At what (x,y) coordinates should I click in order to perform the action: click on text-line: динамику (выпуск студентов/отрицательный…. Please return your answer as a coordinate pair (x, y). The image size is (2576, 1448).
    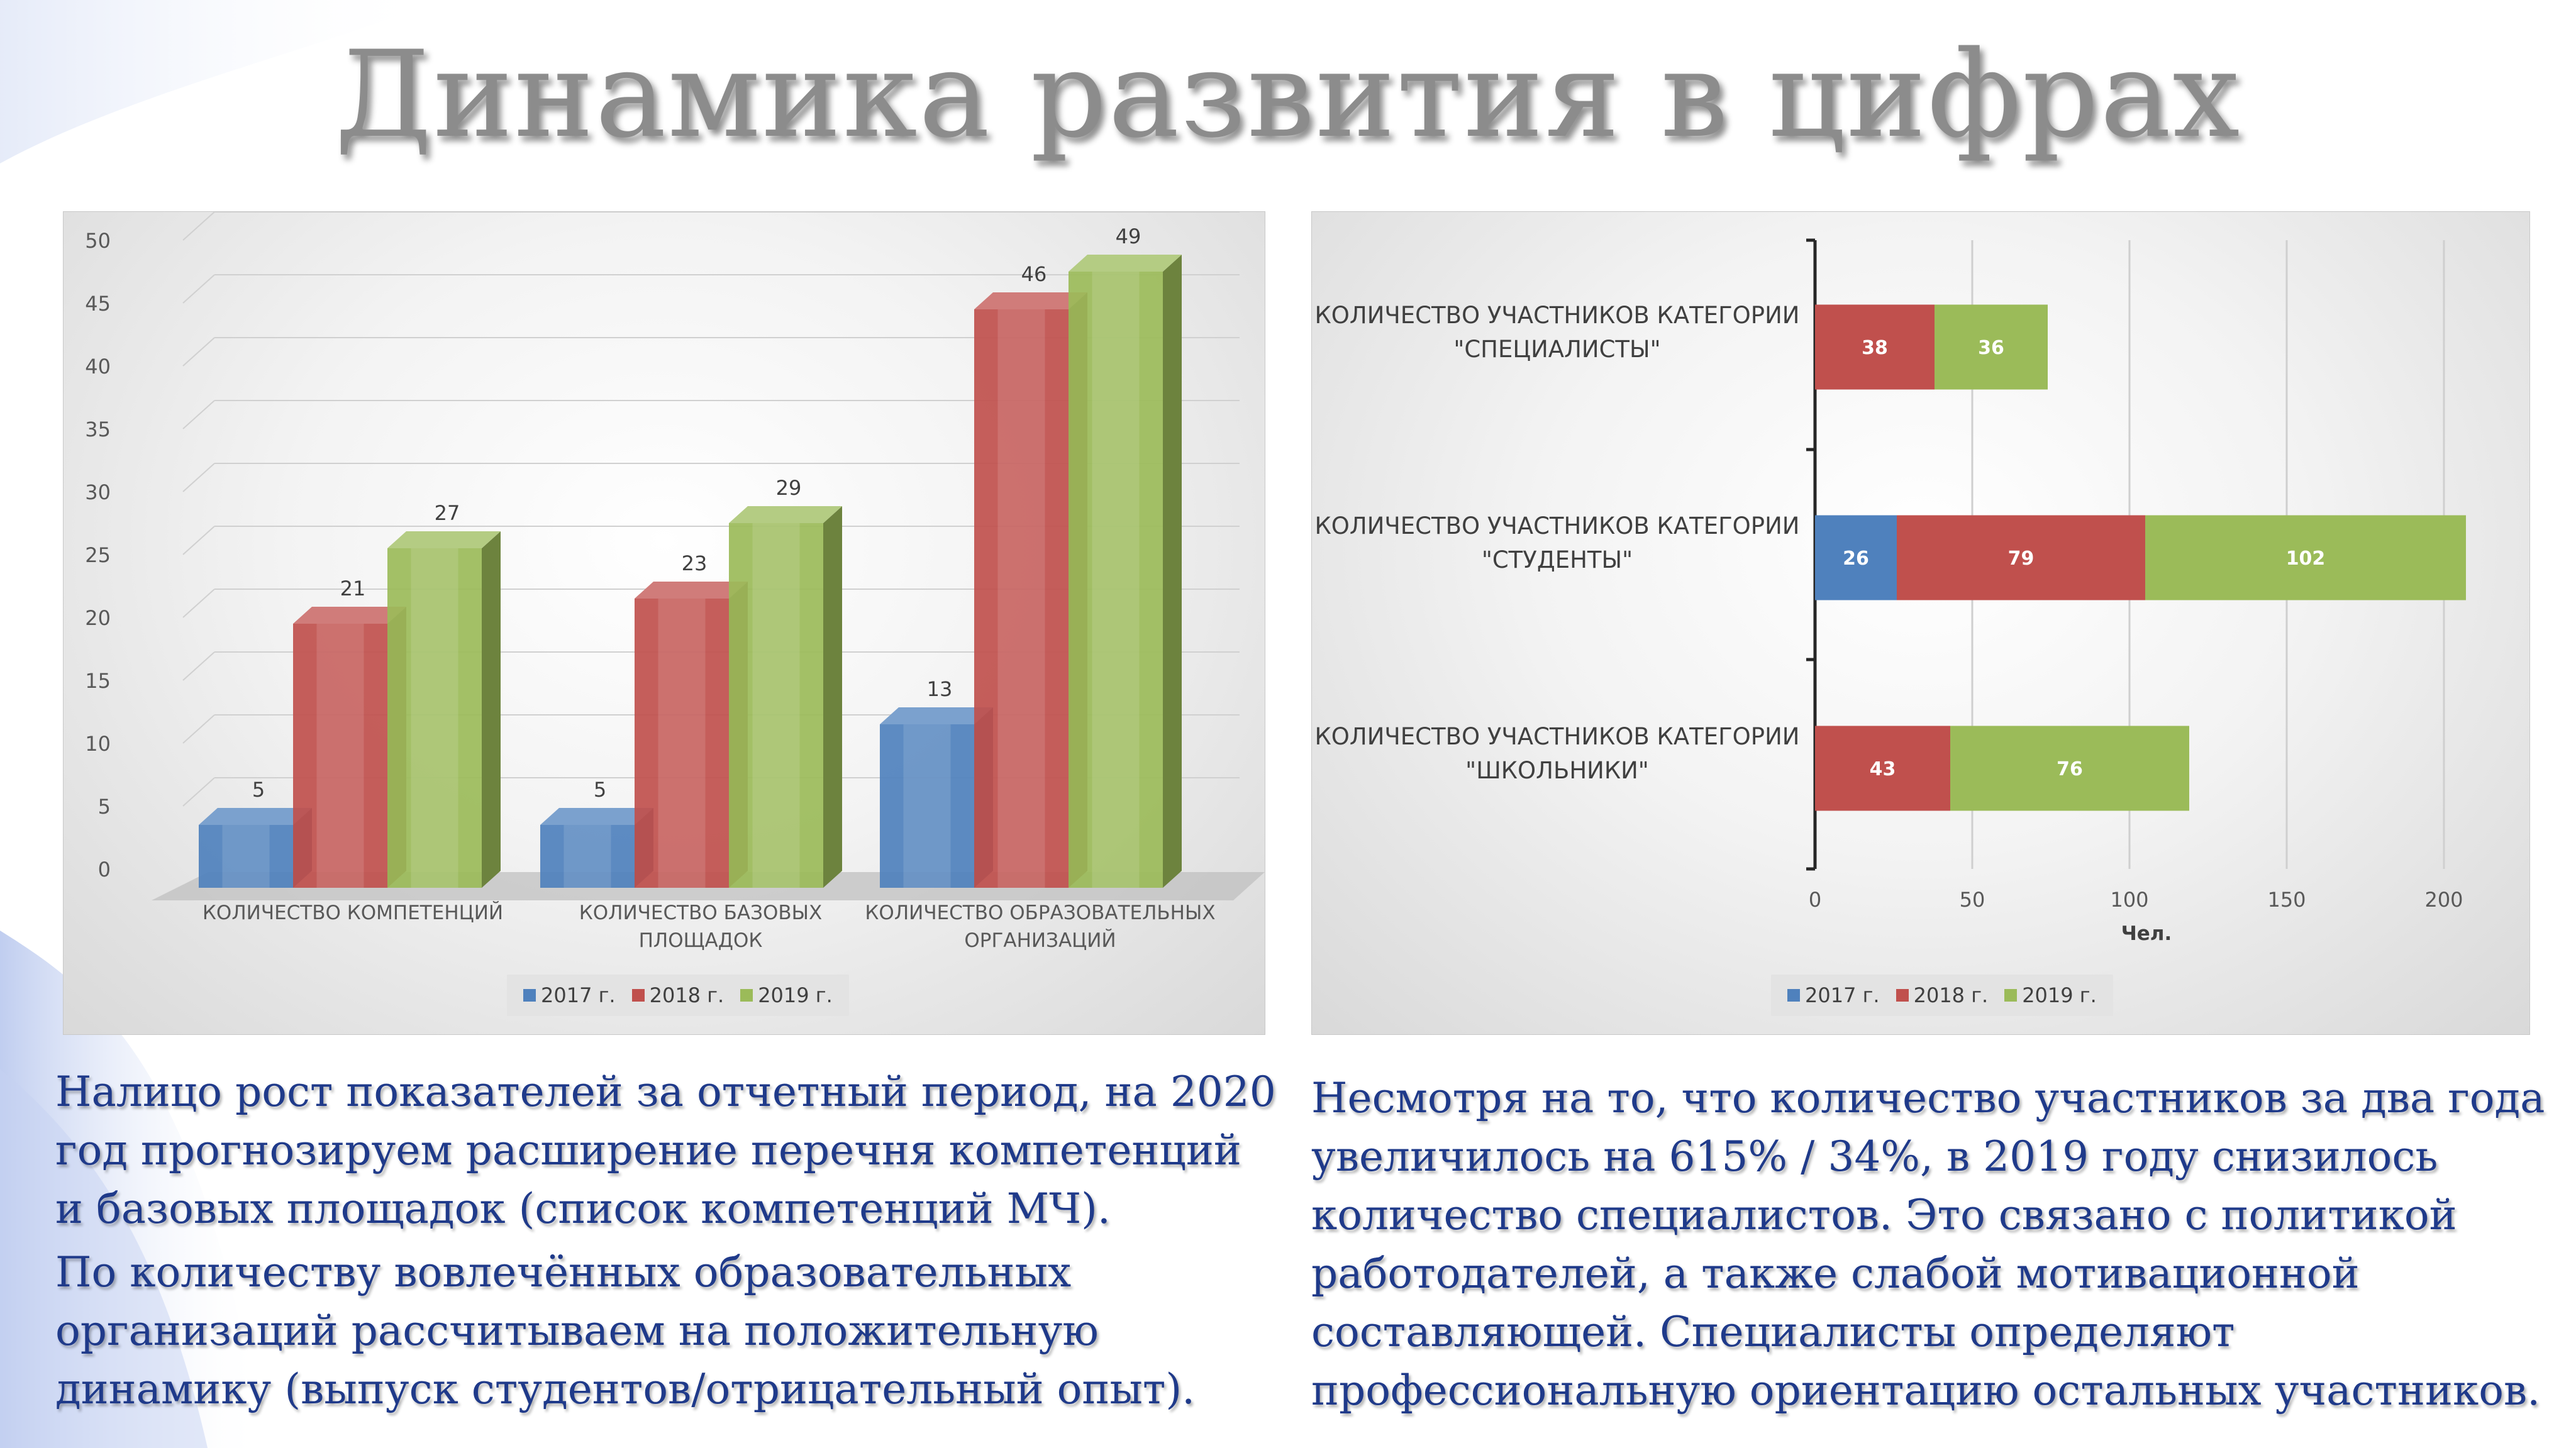
    Looking at the image, I should click on (625, 1389).